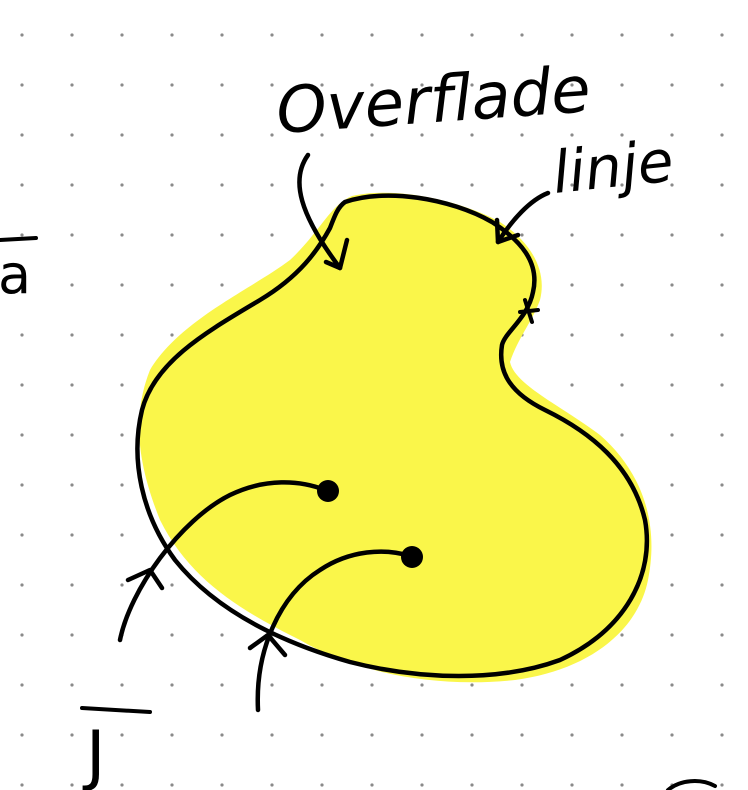 This screenshot has height=790, width=748. I want to click on surface-label: Overflade, so click(433, 101).